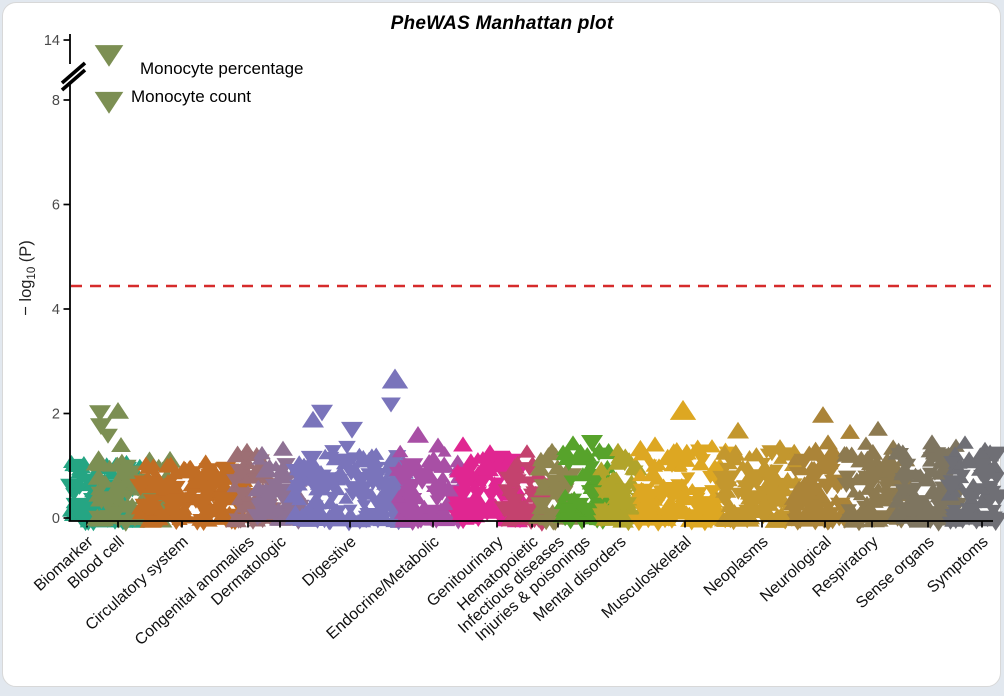 This screenshot has width=1004, height=696. I want to click on cluster-neoplasms, so click(761, 476).